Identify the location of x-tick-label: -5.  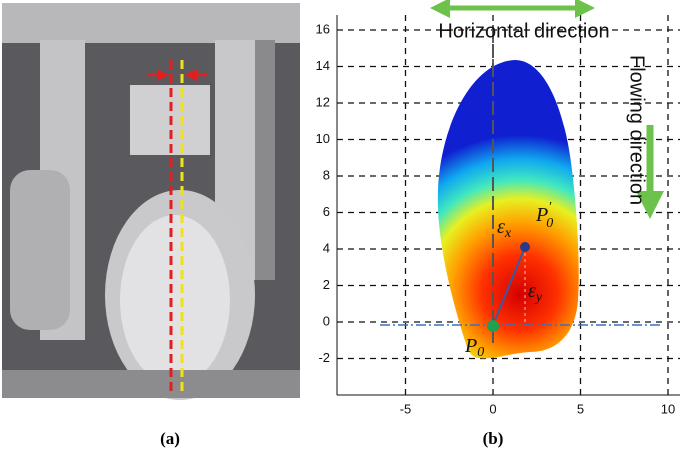
(406, 408).